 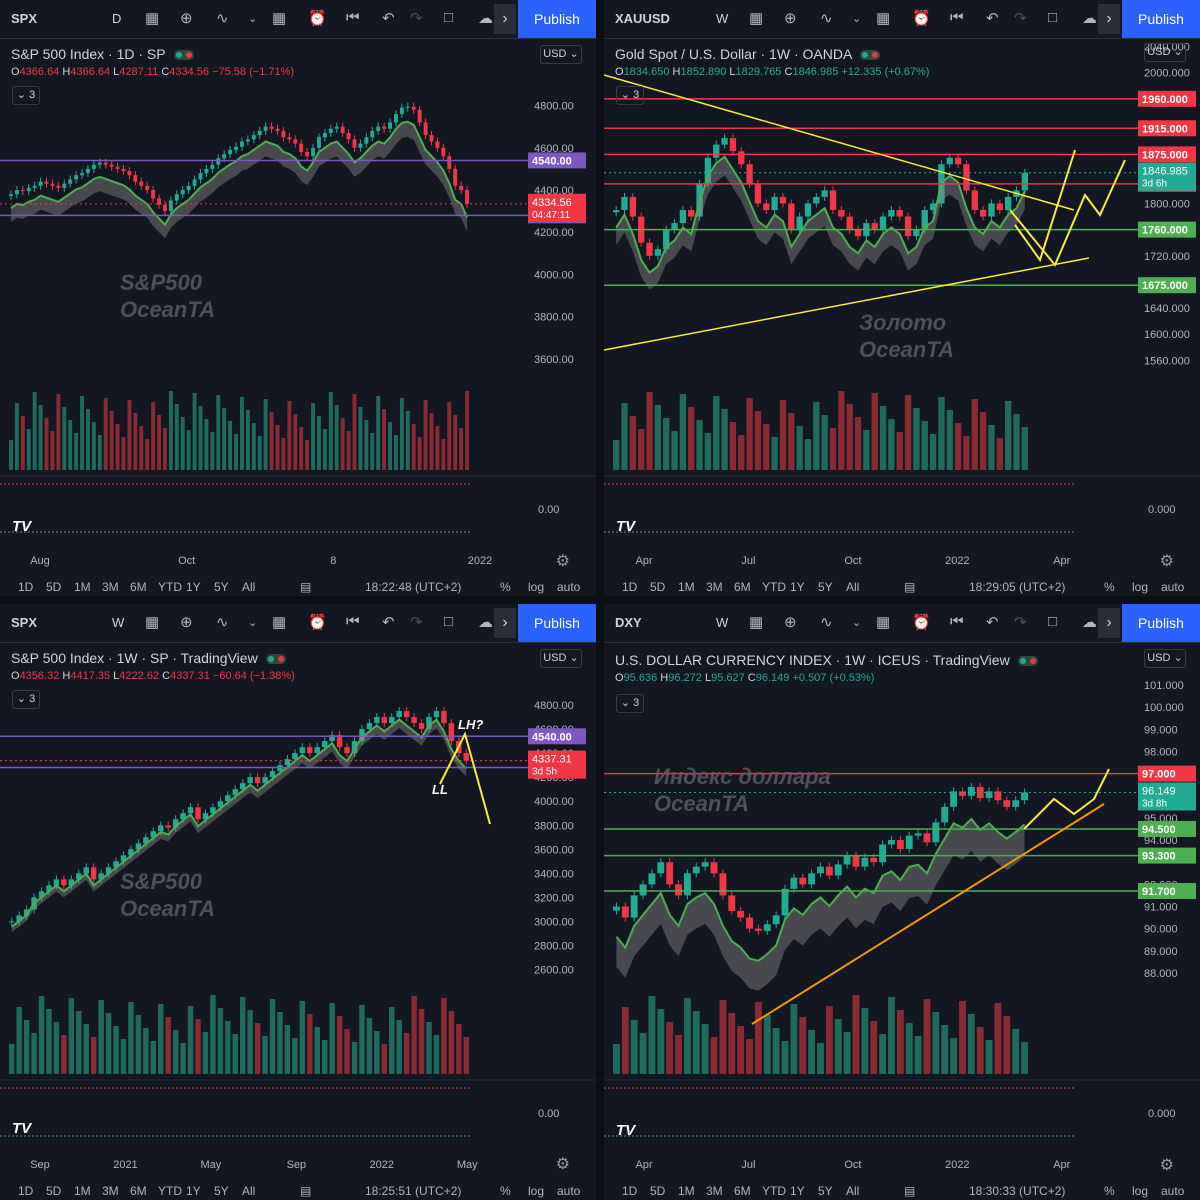 I want to click on interval-selector: D, so click(x=117, y=18).